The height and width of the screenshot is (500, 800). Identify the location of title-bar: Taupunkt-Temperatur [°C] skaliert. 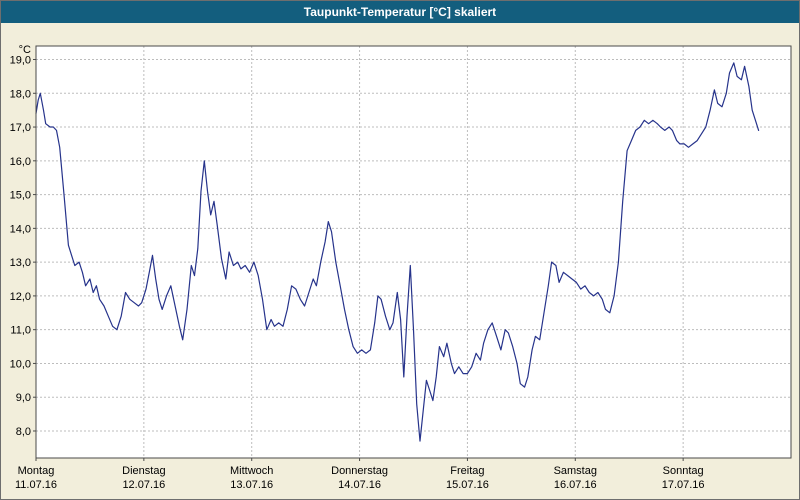
(400, 12).